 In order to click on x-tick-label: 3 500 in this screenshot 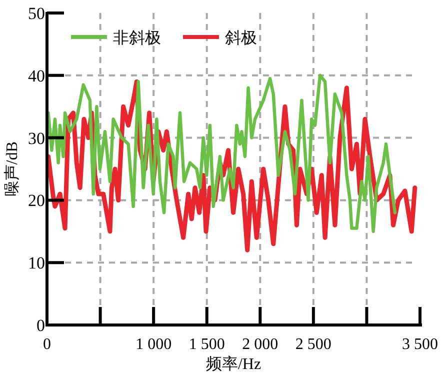, I will do `click(420, 344)`.